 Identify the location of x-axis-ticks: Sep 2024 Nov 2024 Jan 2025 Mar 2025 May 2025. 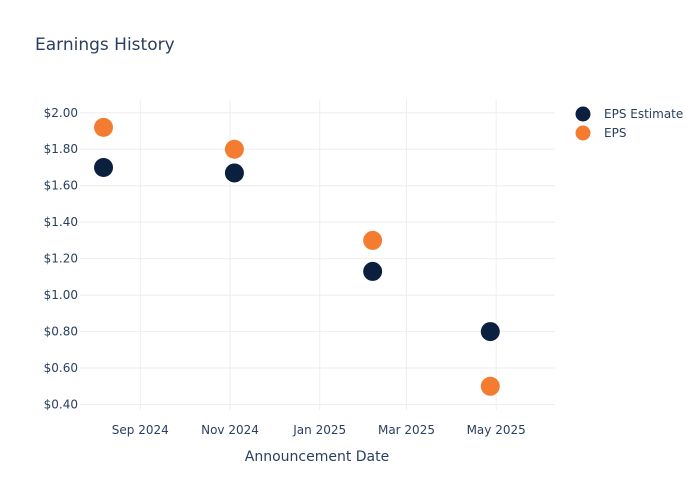
(319, 430).